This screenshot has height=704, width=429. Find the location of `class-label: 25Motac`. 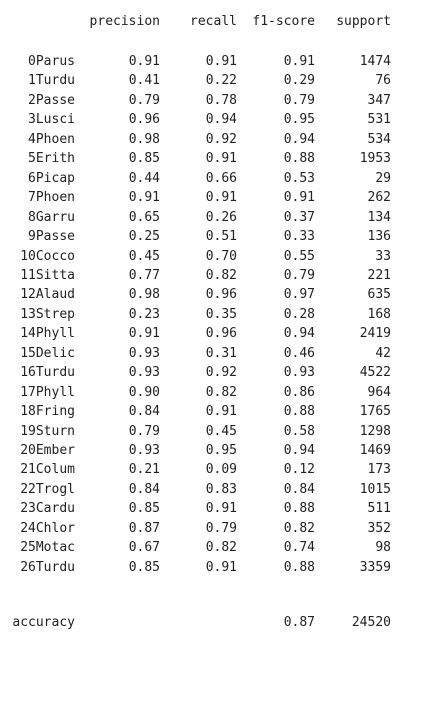

class-label: 25Motac is located at coordinates (47, 547).